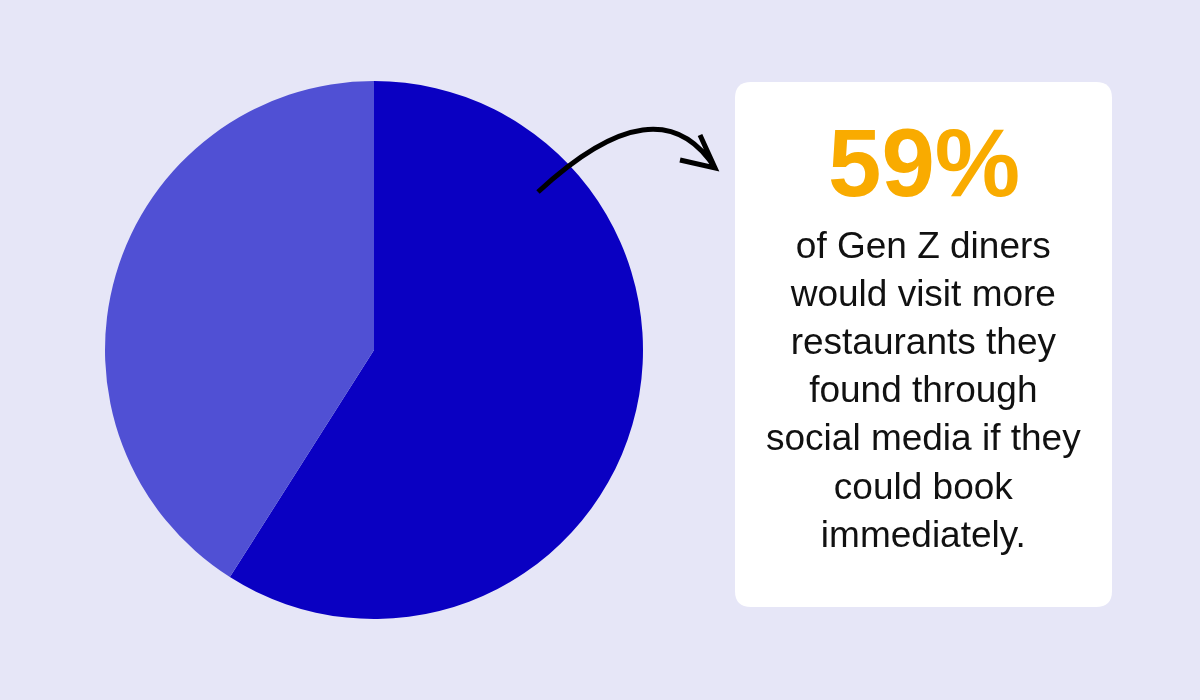 The height and width of the screenshot is (700, 1200). What do you see at coordinates (924, 390) in the screenshot?
I see `text: of Gen Z diners would visit more restaurants they found through social media if they could book immediately.` at bounding box center [924, 390].